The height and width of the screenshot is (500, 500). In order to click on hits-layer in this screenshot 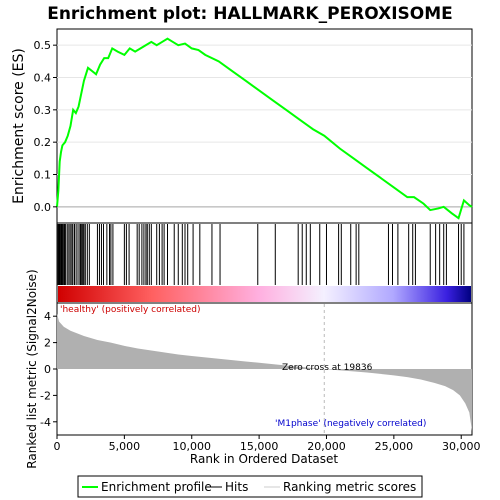, I will do `click(264, 263)`.